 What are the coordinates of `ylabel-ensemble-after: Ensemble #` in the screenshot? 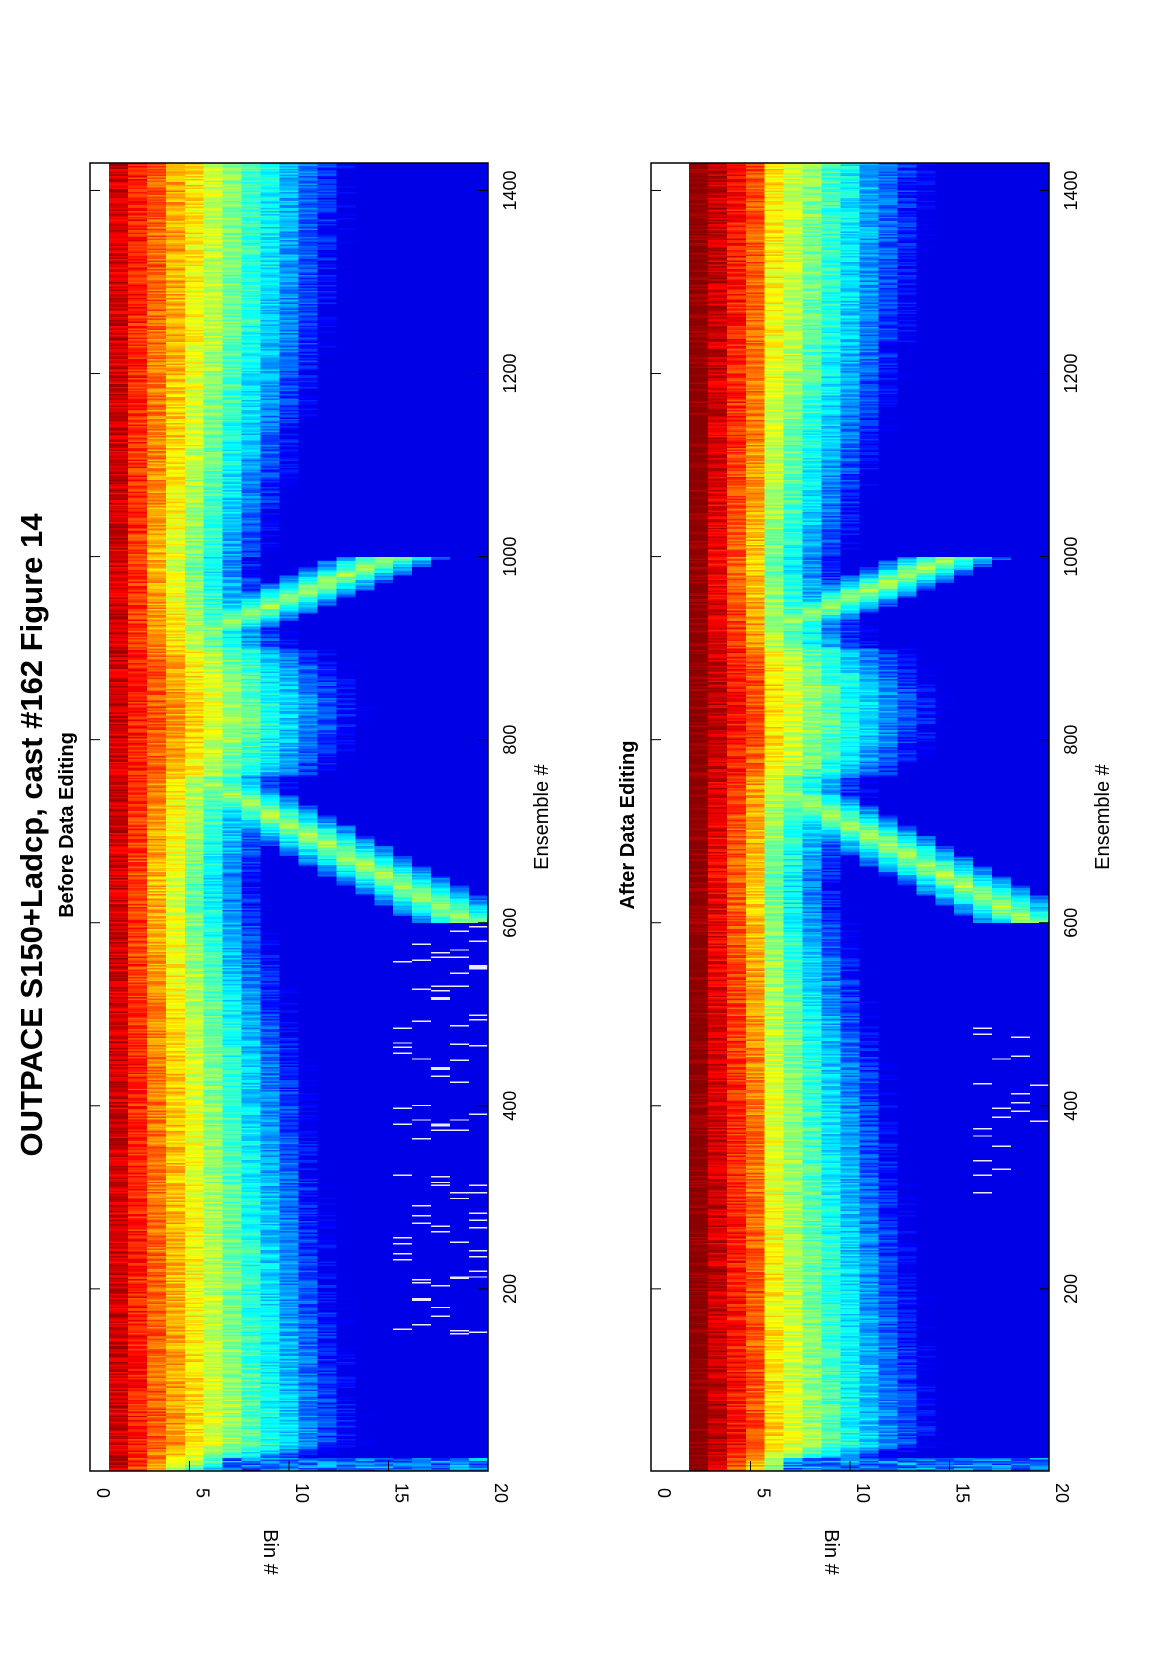 It's located at (1103, 816).